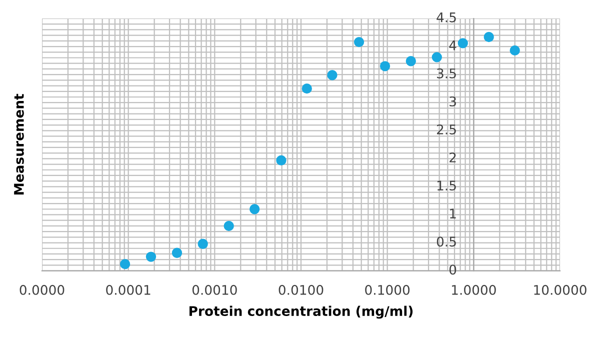 The width and height of the screenshot is (607, 339). I want to click on x-axis-title: Protein concentration (mg/ml), so click(301, 312).